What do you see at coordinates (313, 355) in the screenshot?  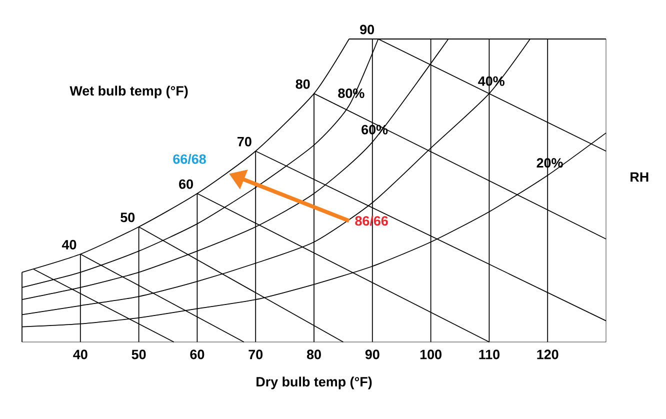 I see `x-tick-label: 80` at bounding box center [313, 355].